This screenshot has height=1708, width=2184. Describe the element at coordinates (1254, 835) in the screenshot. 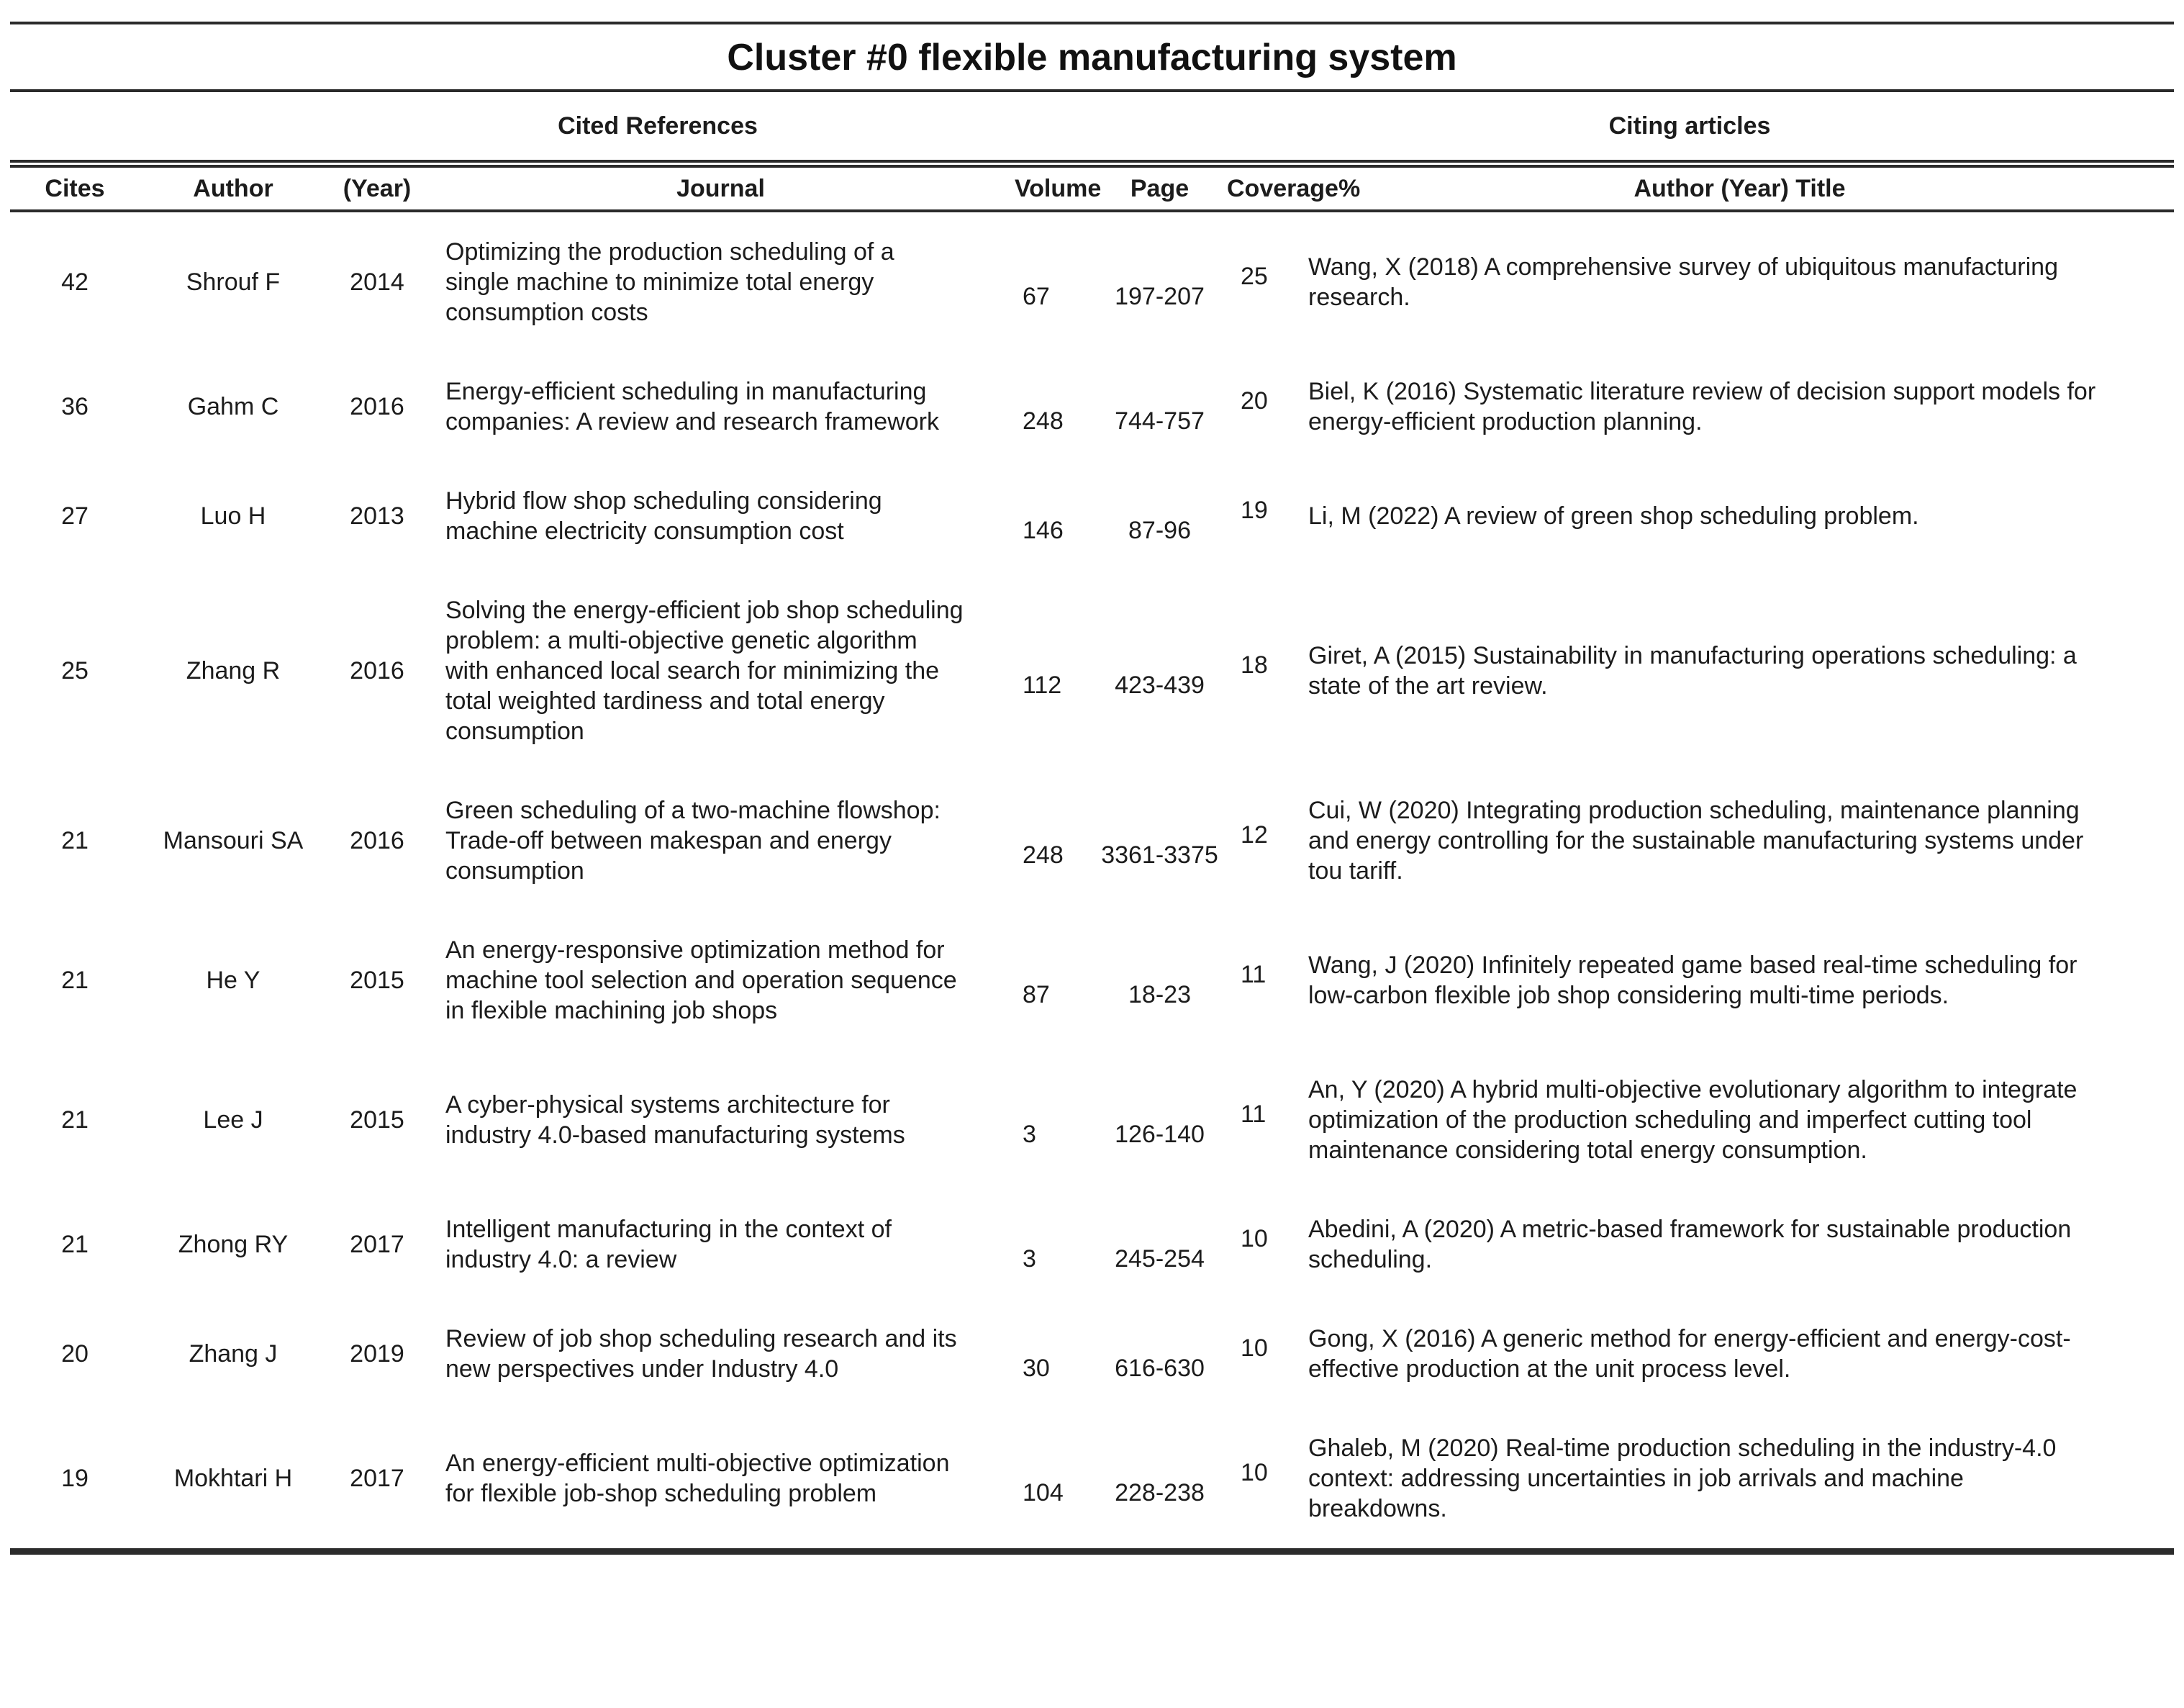

I see `coverage-percent: 12` at that location.